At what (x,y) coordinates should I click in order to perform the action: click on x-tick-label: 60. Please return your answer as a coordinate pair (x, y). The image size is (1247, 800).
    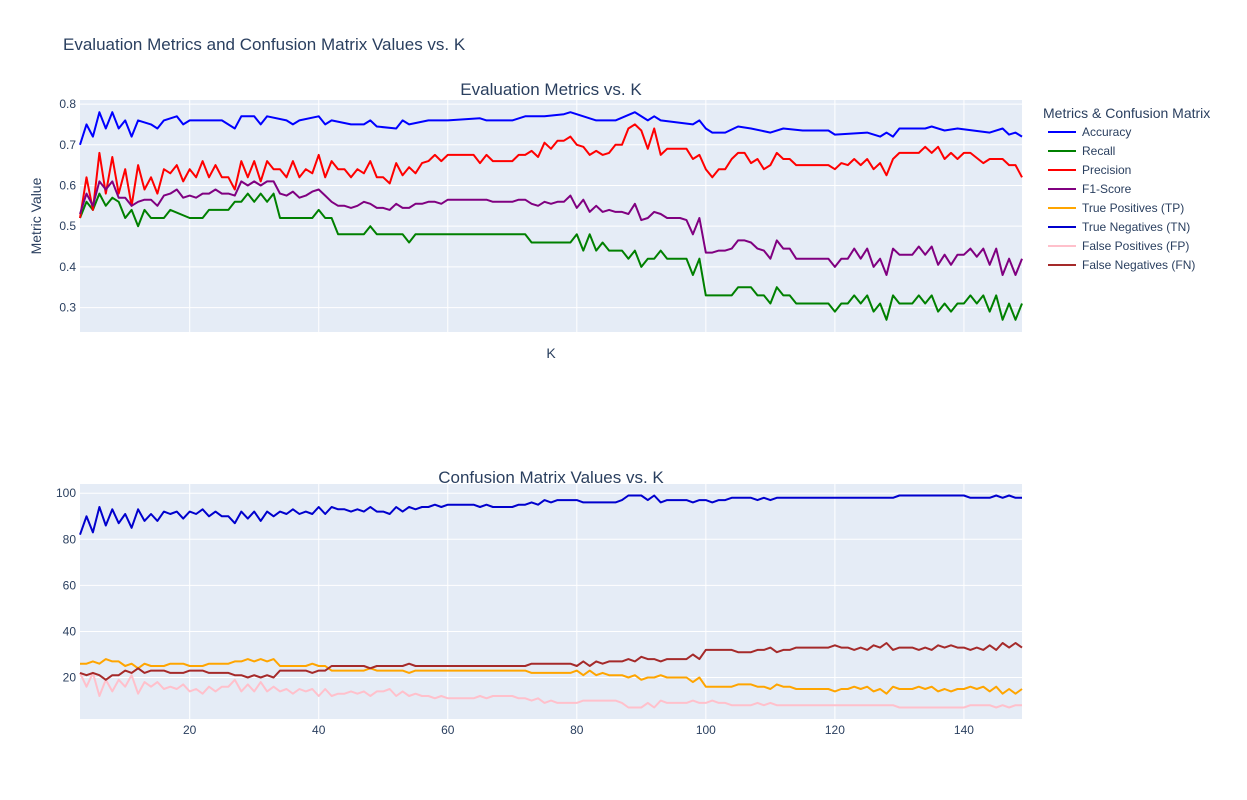
    Looking at the image, I should click on (448, 730).